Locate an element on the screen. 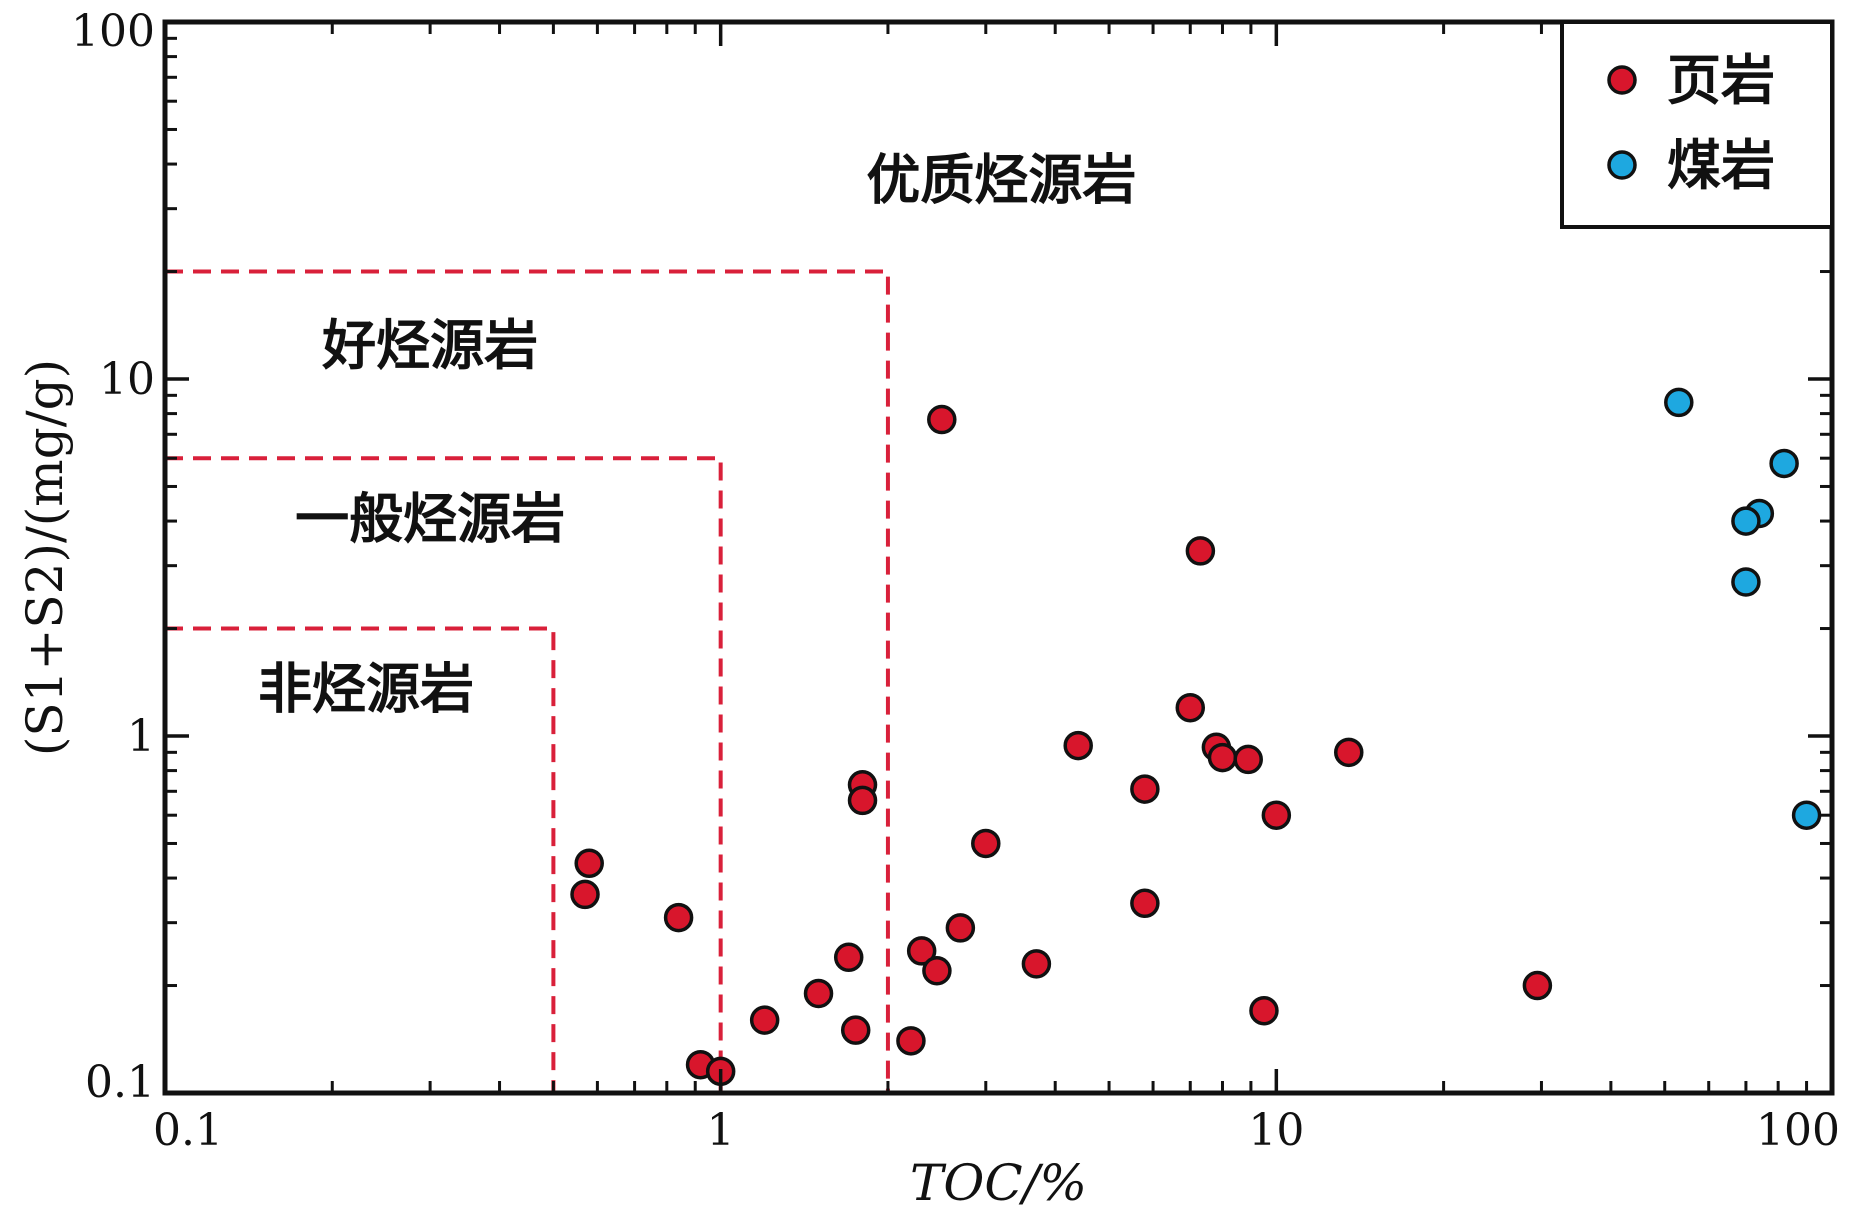 The height and width of the screenshot is (1218, 1870). region-label-4: 非烃源岩 is located at coordinates (366, 689).